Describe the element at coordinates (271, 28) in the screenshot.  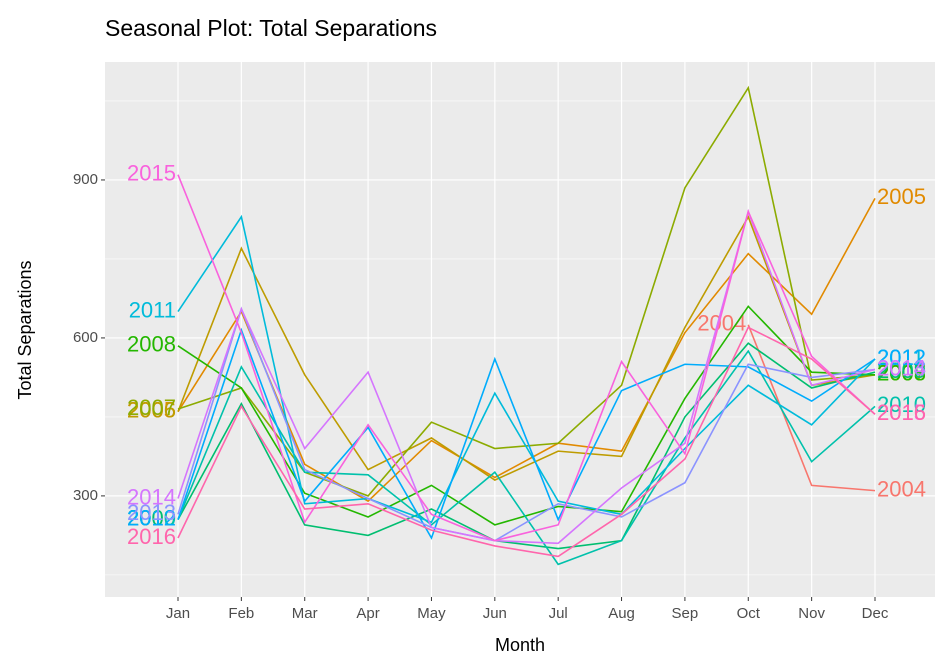
I see `chart-title: Seasonal Plot: Total Separations` at that location.